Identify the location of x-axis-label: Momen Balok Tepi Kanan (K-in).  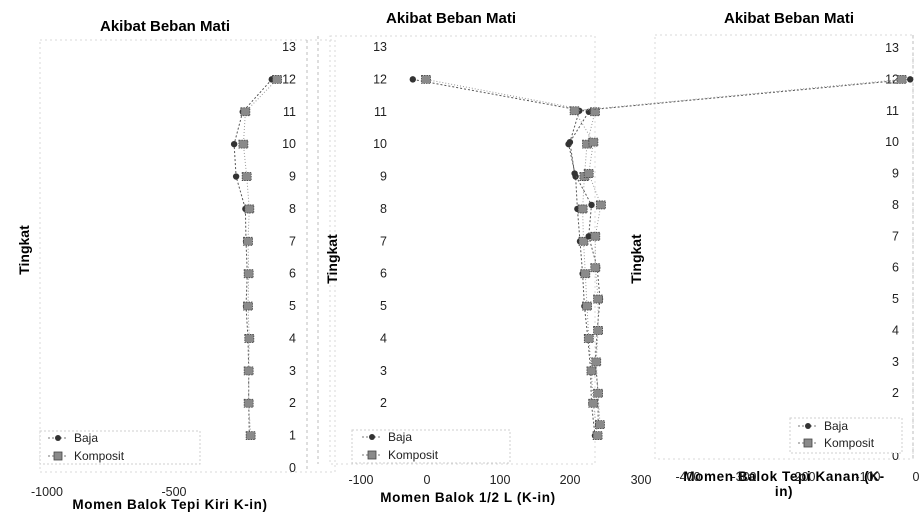
(783, 484).